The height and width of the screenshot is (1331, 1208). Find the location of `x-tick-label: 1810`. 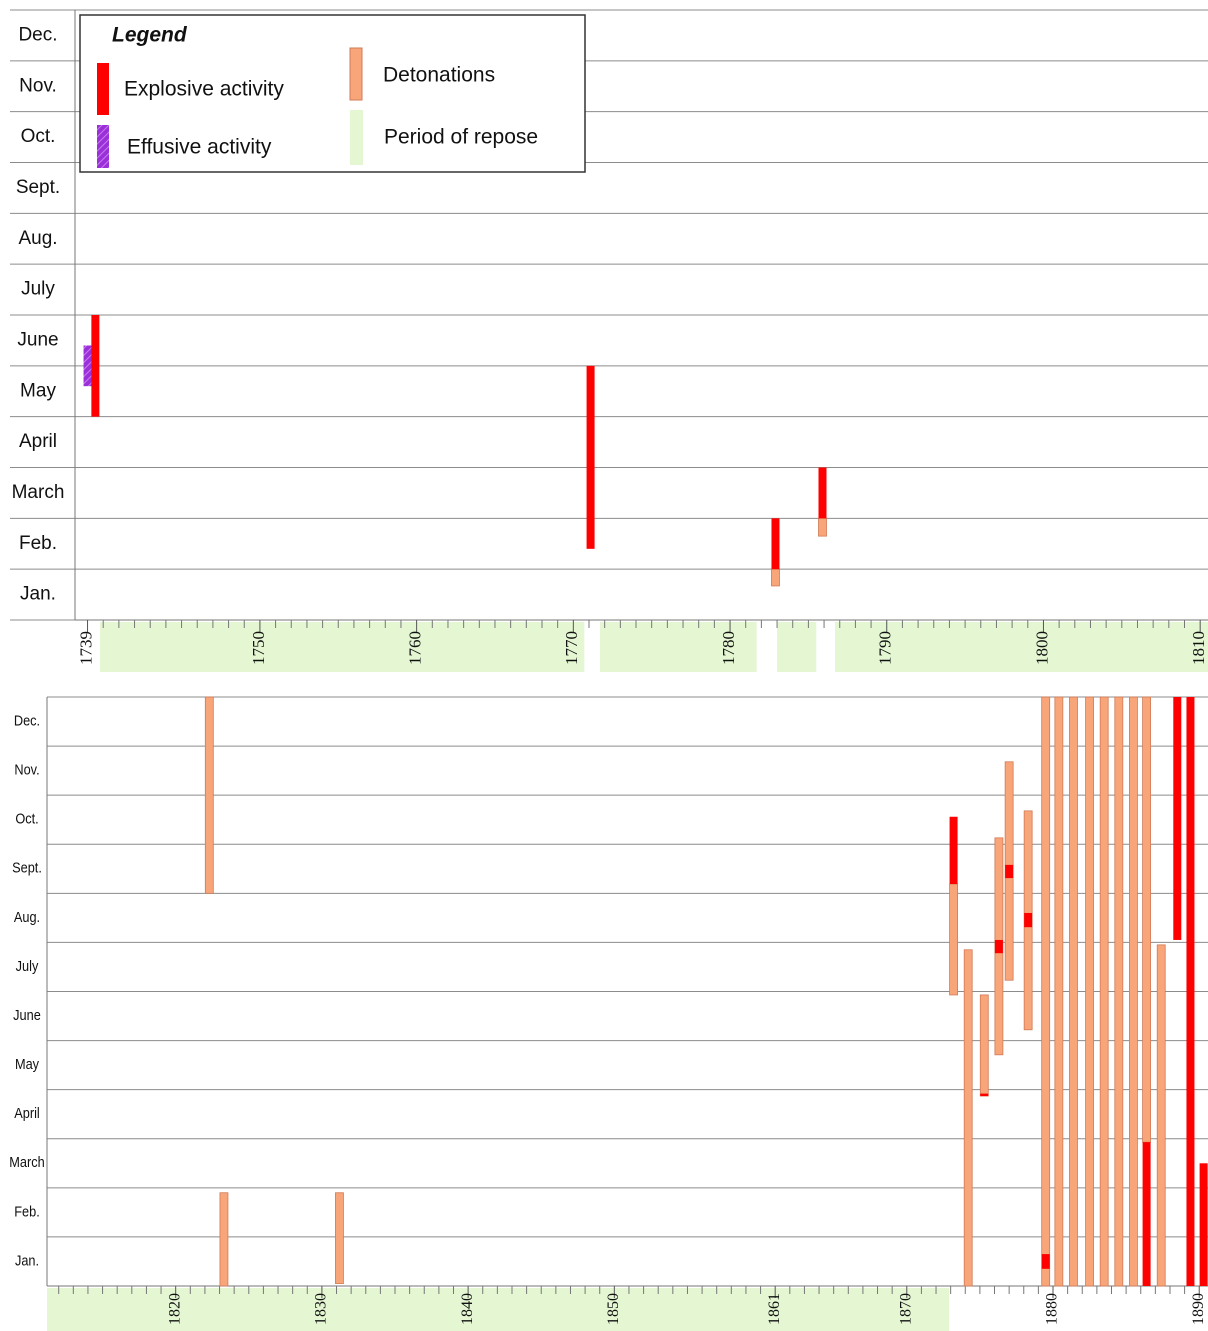

x-tick-label: 1810 is located at coordinates (1198, 648).